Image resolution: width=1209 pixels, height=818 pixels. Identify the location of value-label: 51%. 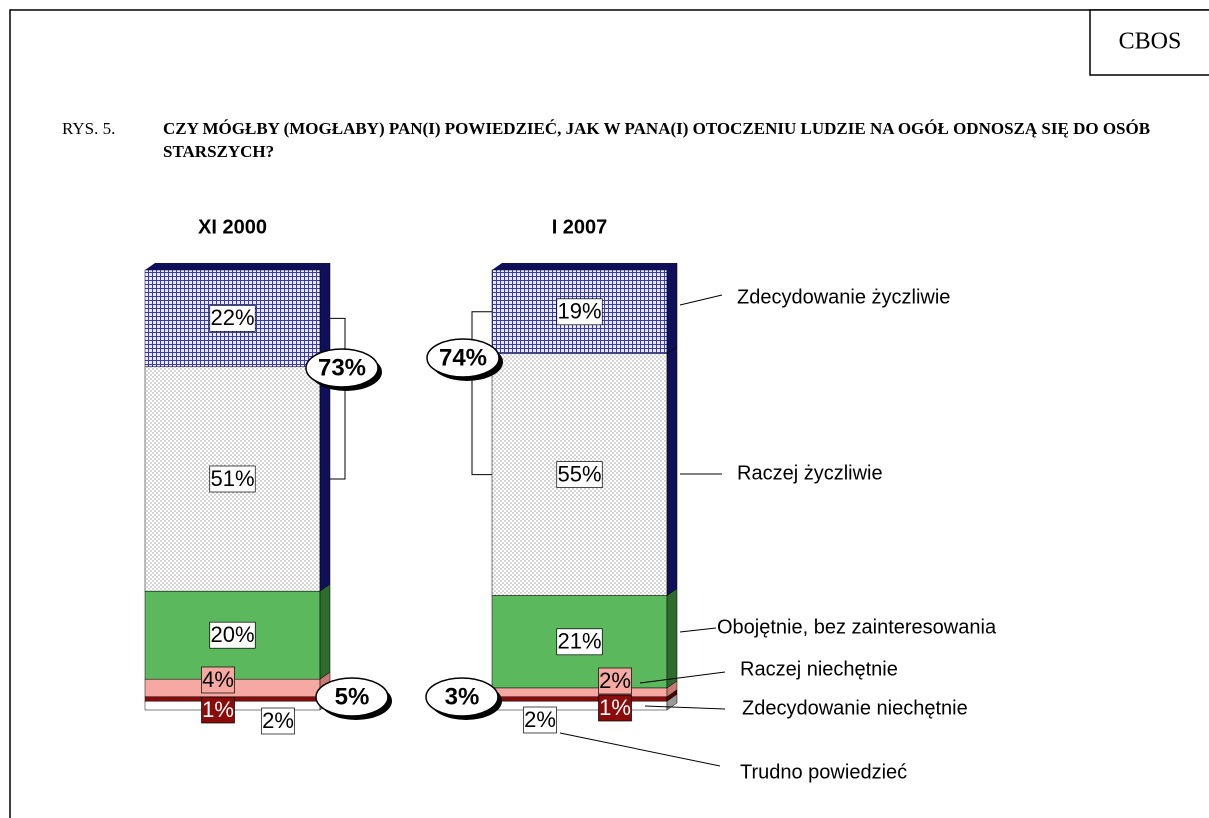
(232, 478).